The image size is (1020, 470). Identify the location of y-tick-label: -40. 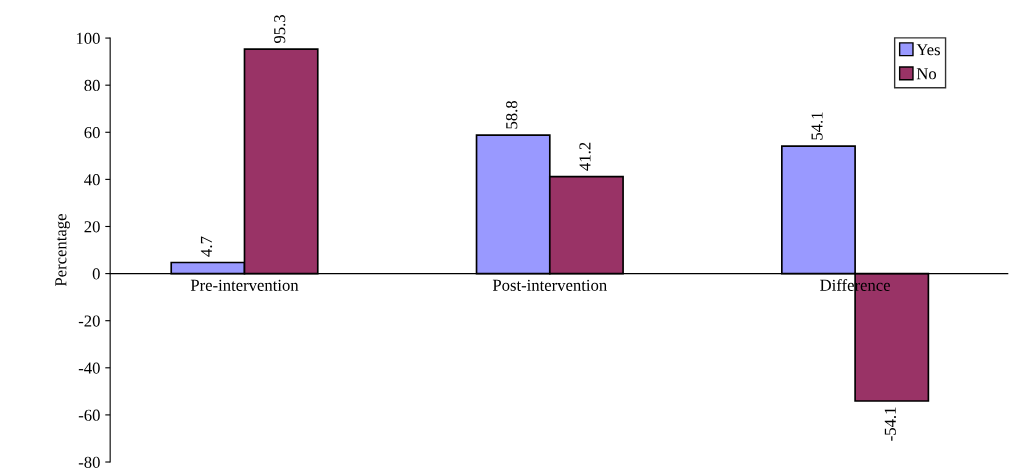
(89, 368).